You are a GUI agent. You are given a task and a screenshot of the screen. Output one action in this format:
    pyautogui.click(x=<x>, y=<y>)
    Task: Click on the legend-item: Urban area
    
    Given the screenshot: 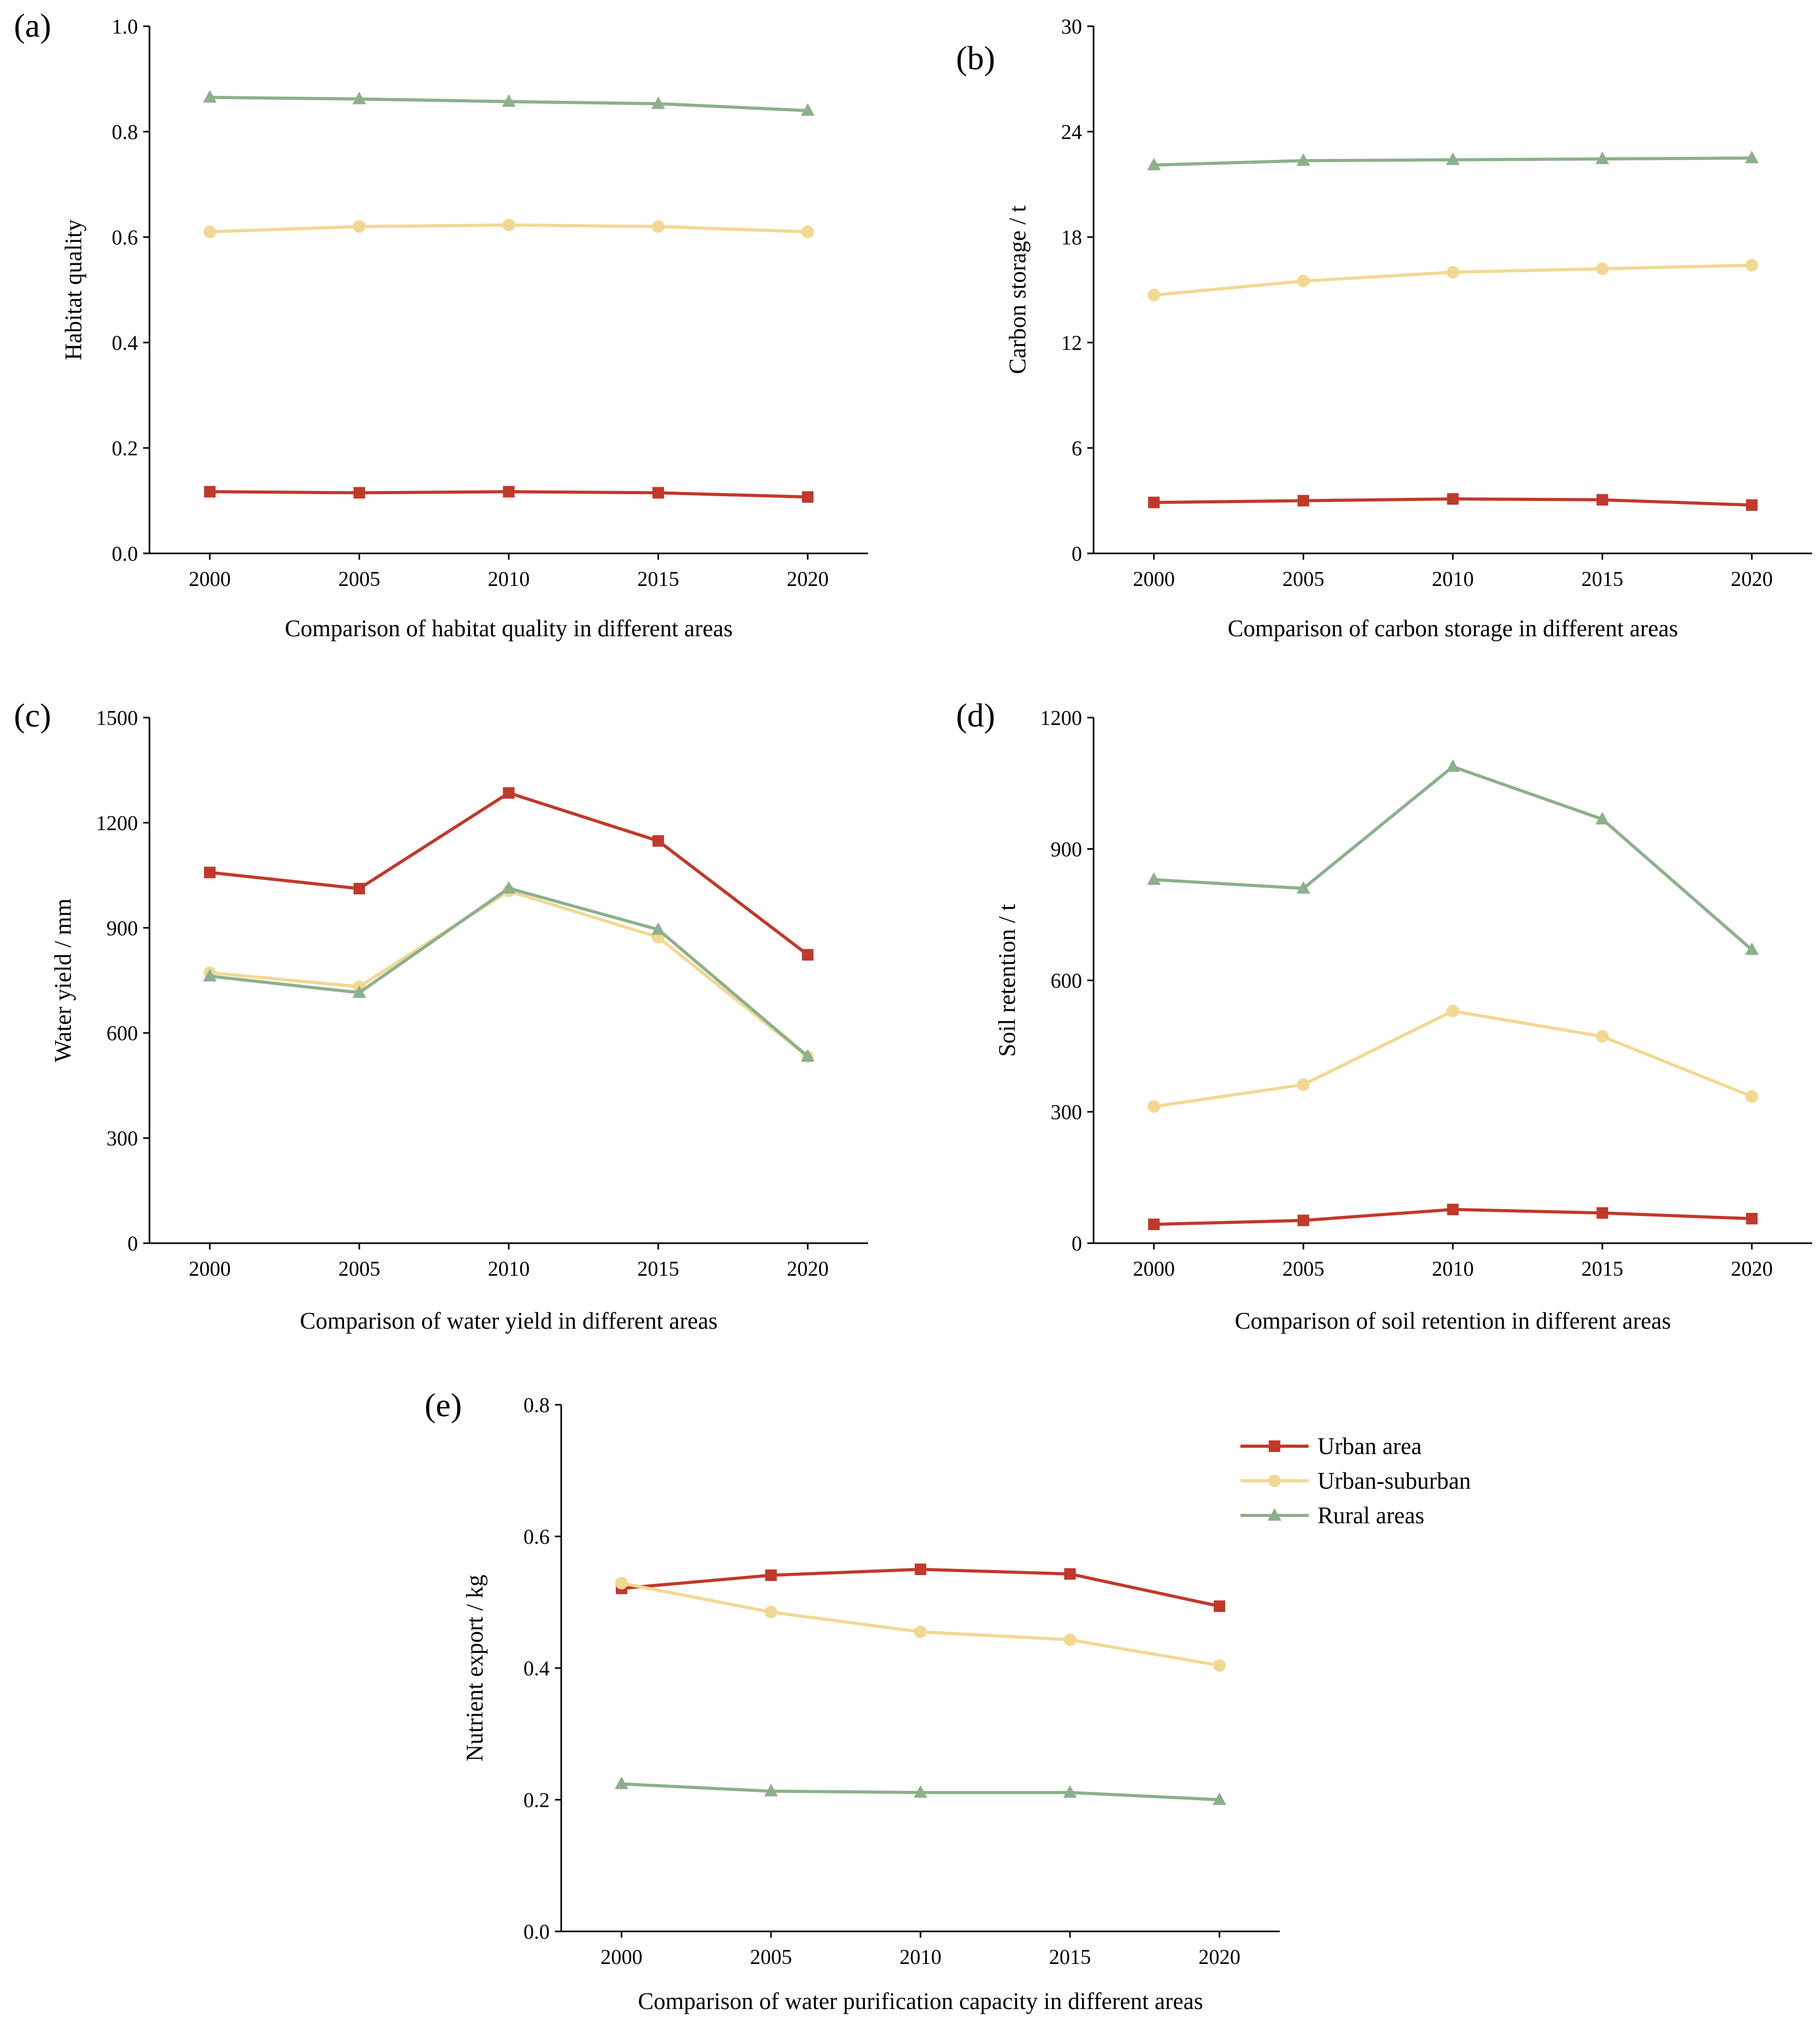 What is the action you would take?
    pyautogui.click(x=1331, y=1446)
    